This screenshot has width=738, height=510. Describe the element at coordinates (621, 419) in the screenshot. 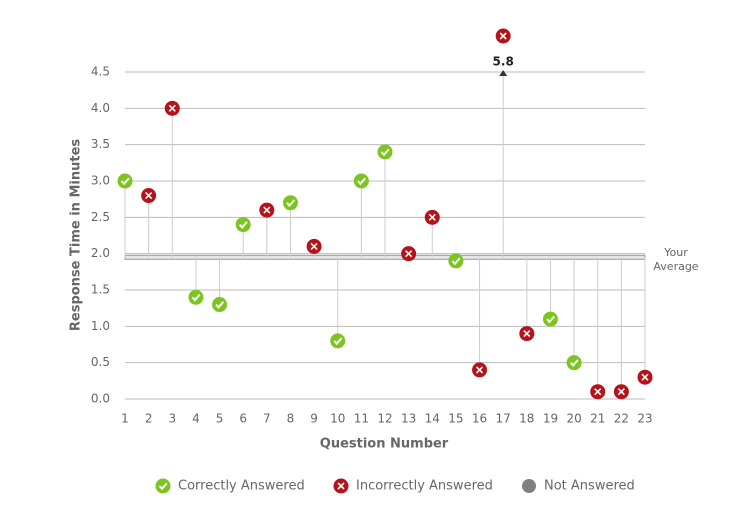

I see `x-tick-label: 22` at that location.